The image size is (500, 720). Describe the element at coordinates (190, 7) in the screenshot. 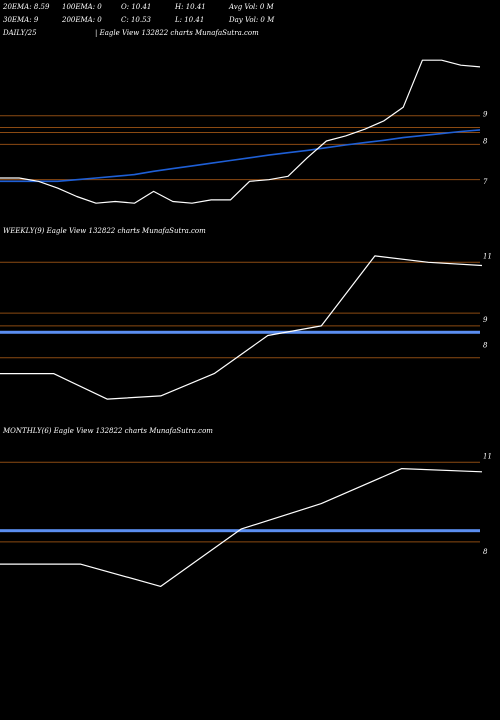

I see `stat-high: H: 10.41` at that location.